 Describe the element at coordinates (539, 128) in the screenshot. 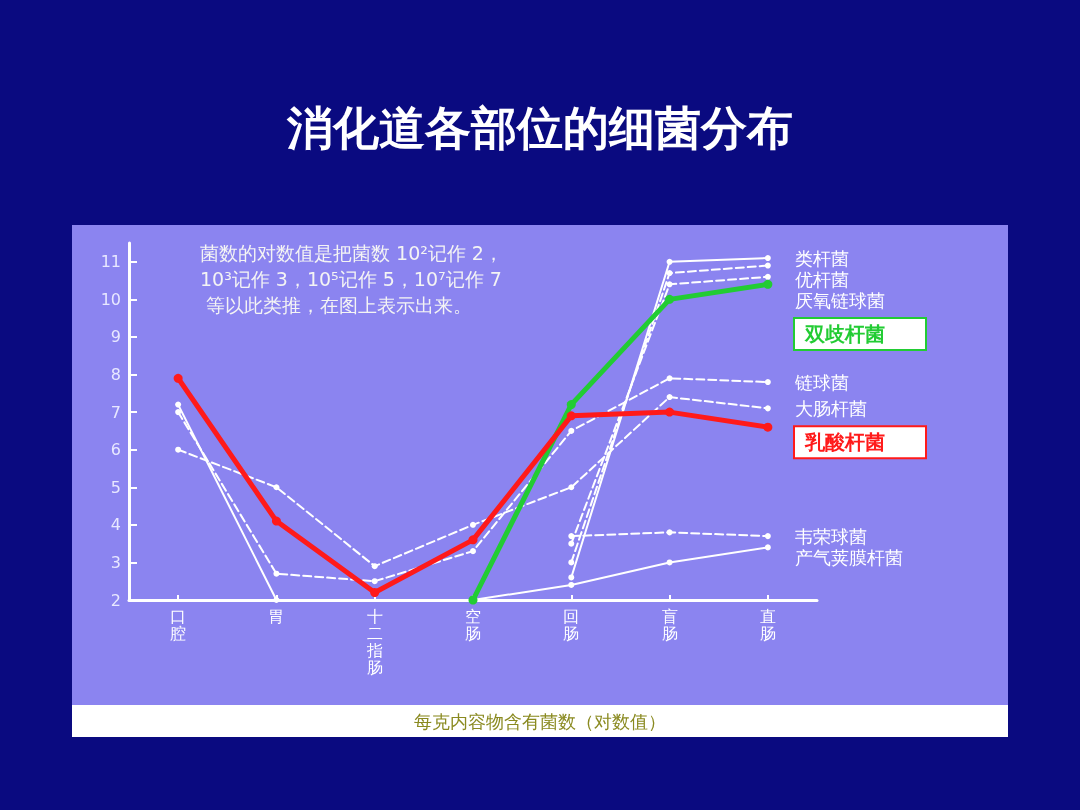

I see `chart-title: 消化道各部位的细菌分布` at that location.